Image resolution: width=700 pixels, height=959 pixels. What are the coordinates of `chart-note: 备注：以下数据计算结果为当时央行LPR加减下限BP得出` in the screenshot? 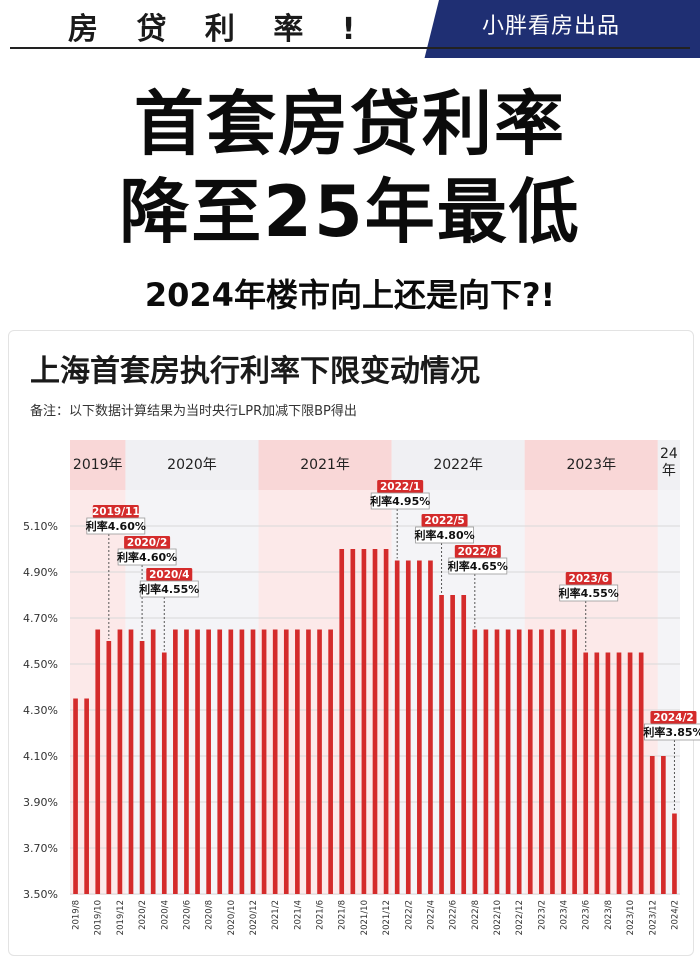 It's located at (193, 411).